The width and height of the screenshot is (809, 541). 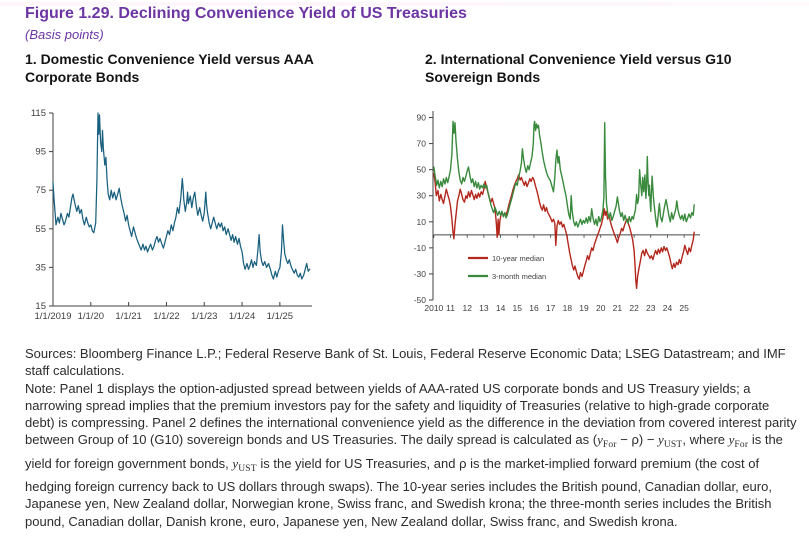 I want to click on x-tick-label: 15, so click(x=518, y=308).